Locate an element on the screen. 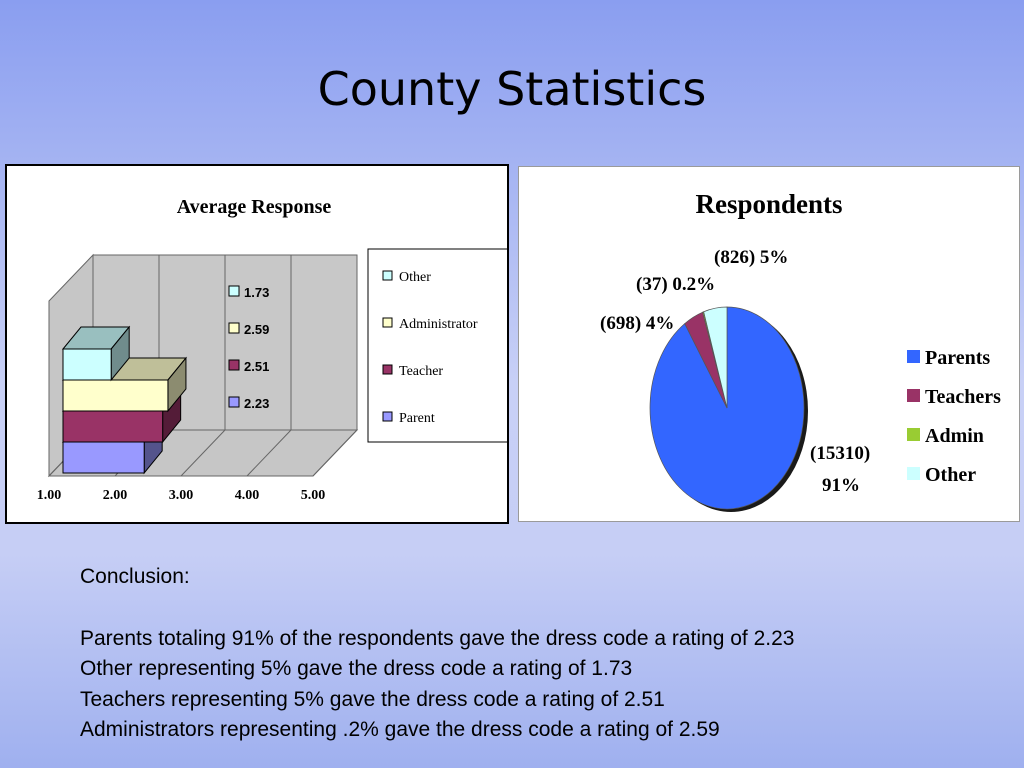  pie-chart-title: Respondents is located at coordinates (768, 204).